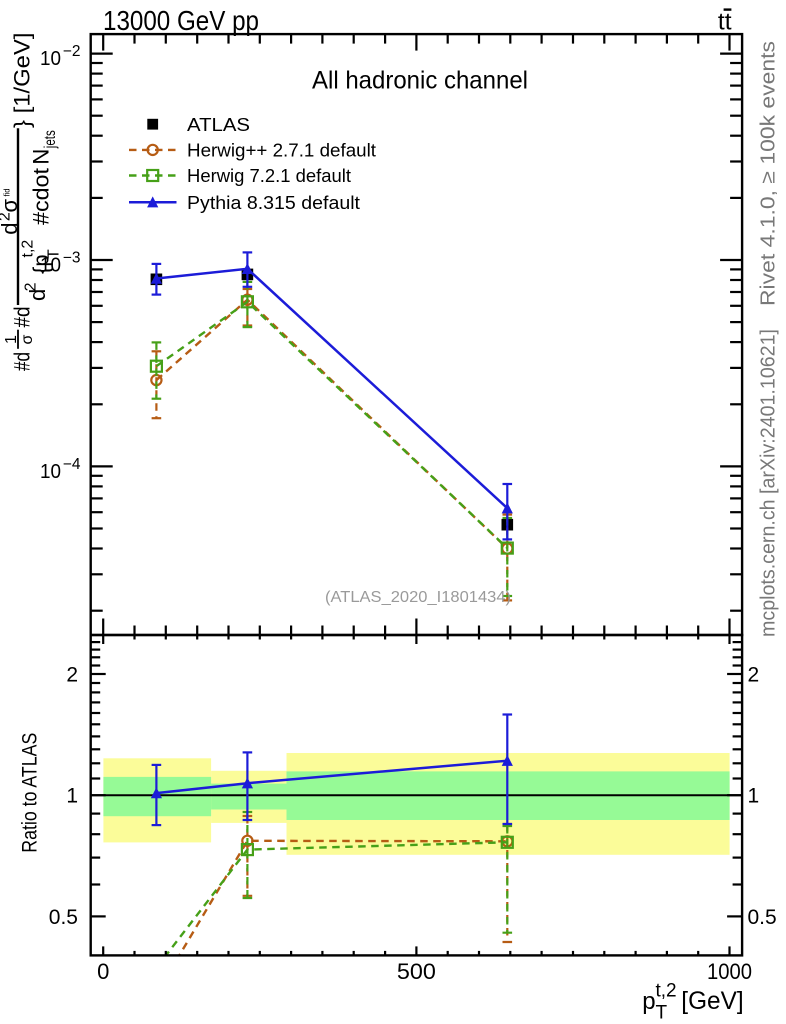 The image size is (786, 1024). What do you see at coordinates (729, 971) in the screenshot?
I see `svg-text: 1000` at bounding box center [729, 971].